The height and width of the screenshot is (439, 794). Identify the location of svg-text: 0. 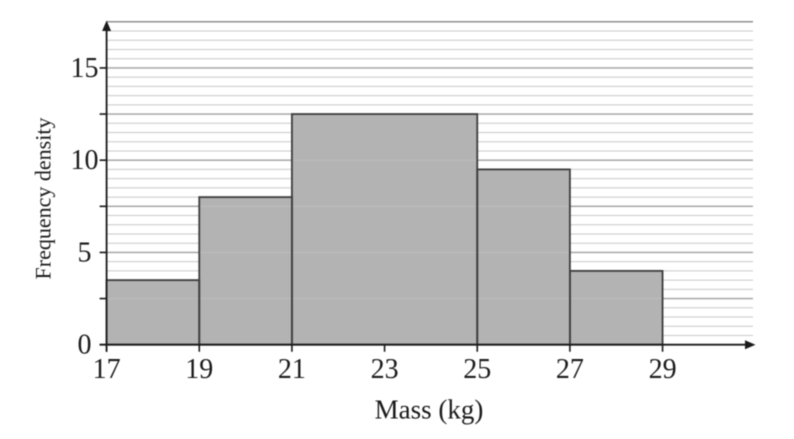
(85, 345).